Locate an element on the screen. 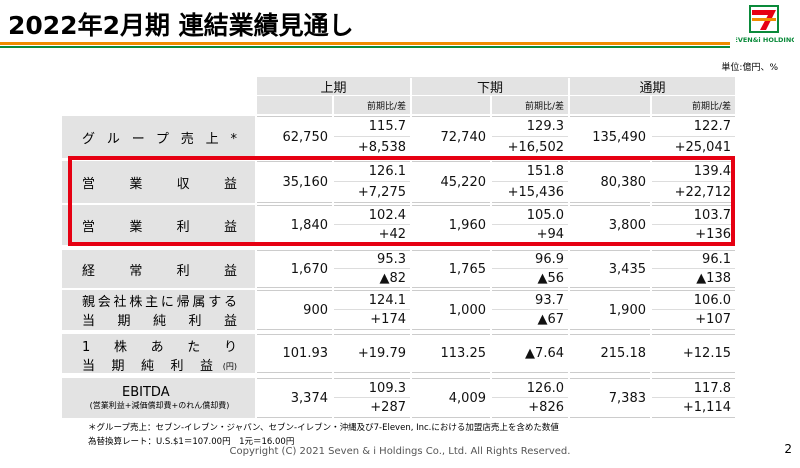  ratio: 96.9 is located at coordinates (530, 259).